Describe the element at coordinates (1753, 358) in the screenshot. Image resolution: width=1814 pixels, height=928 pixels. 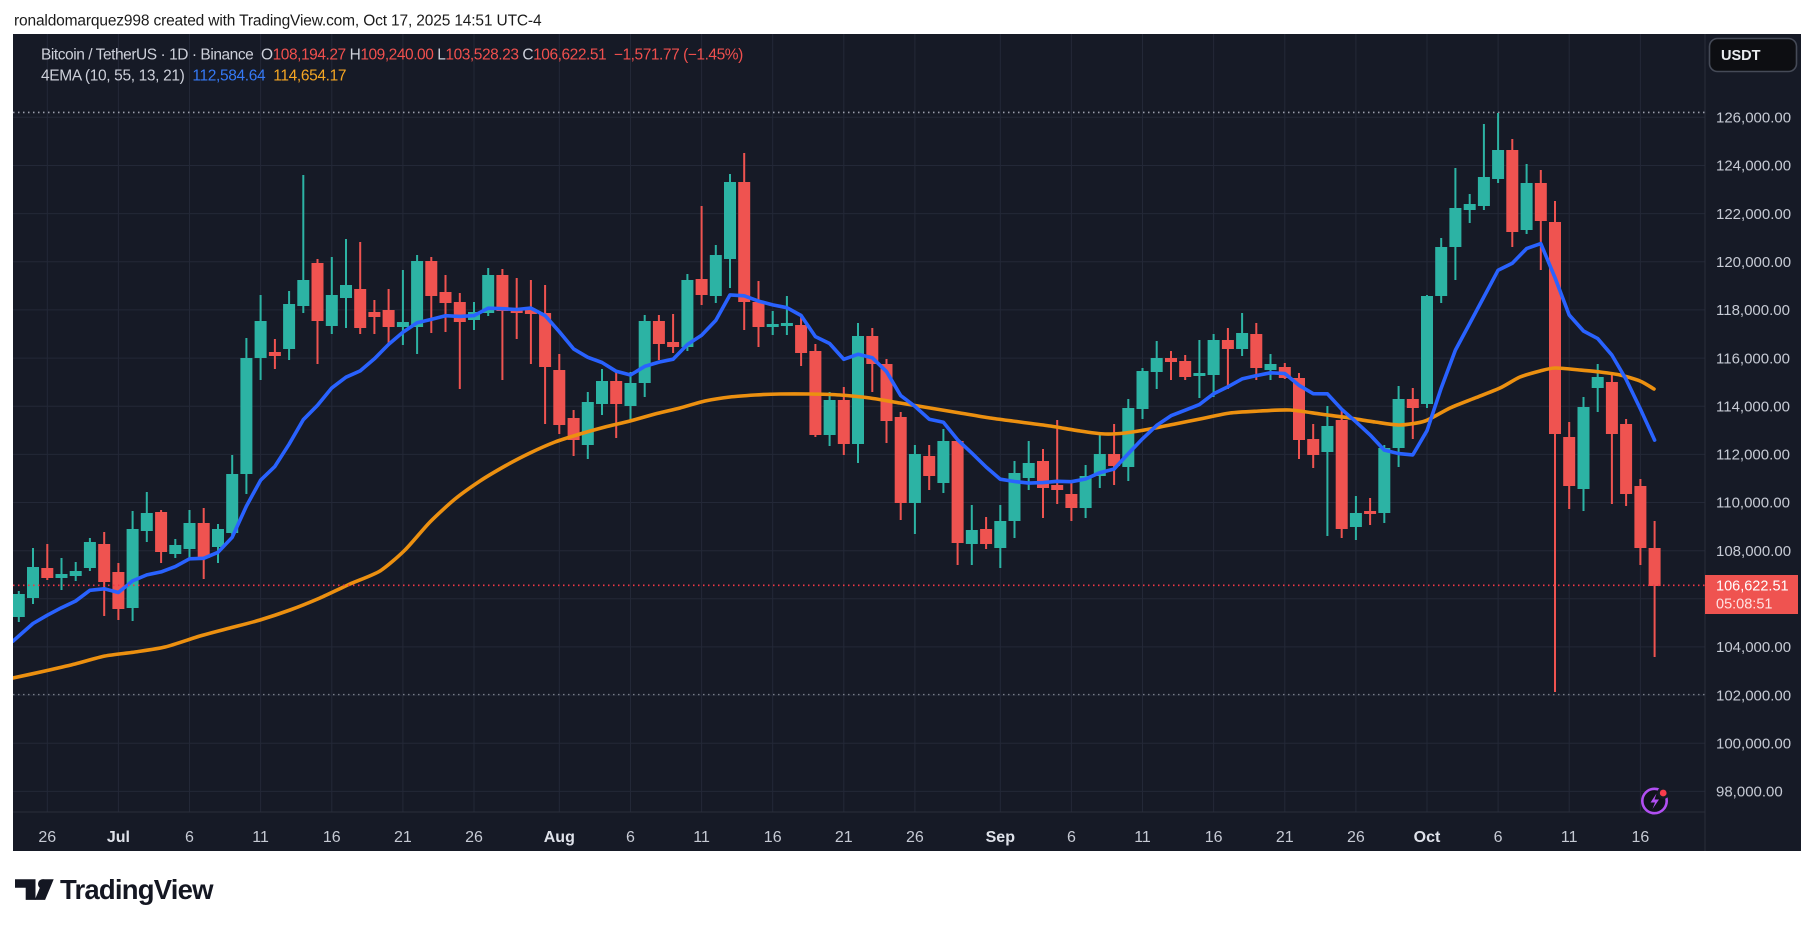
I see `svg-text: 116,000.00` at that location.